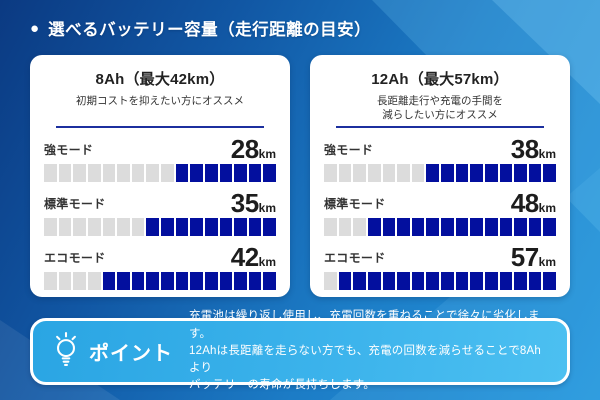 This screenshot has height=400, width=600. I want to click on page-header: ● 選べるバッテリー容量（走行距離の目安）, so click(200, 28).